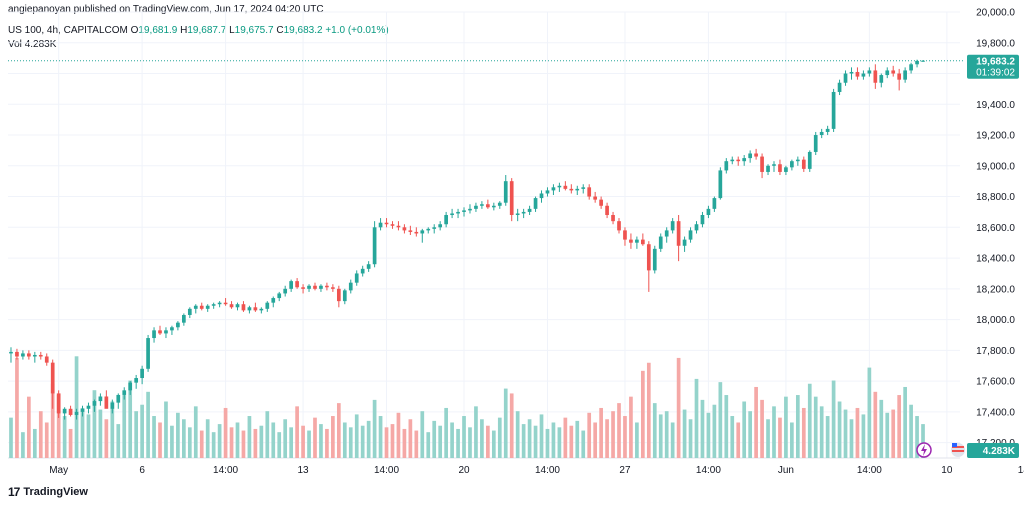 Image resolution: width=1024 pixels, height=505 pixels. What do you see at coordinates (15, 44) in the screenshot?
I see `volume-label: Vol` at bounding box center [15, 44].